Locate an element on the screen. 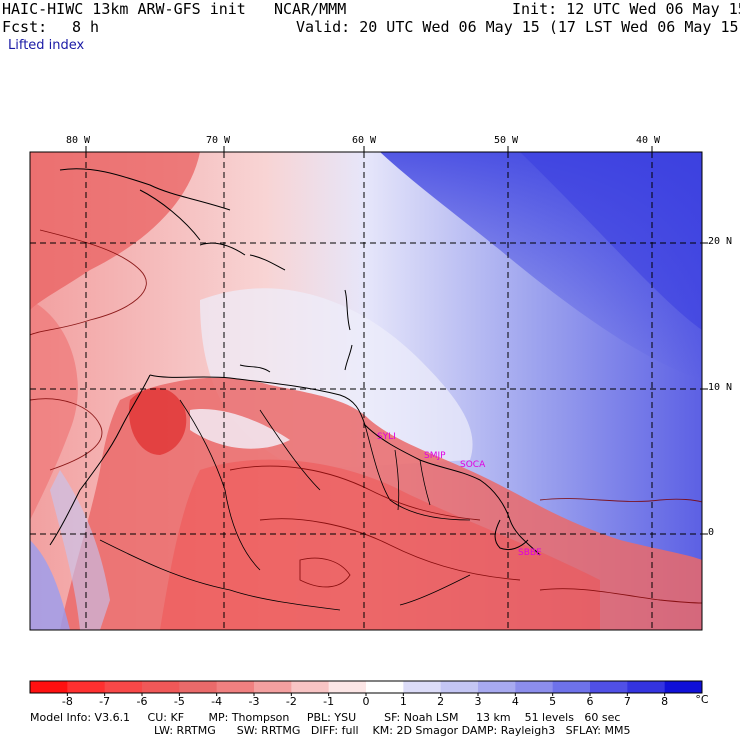 Image resolution: width=740 pixels, height=740 pixels. colorbar is located at coordinates (366, 688).